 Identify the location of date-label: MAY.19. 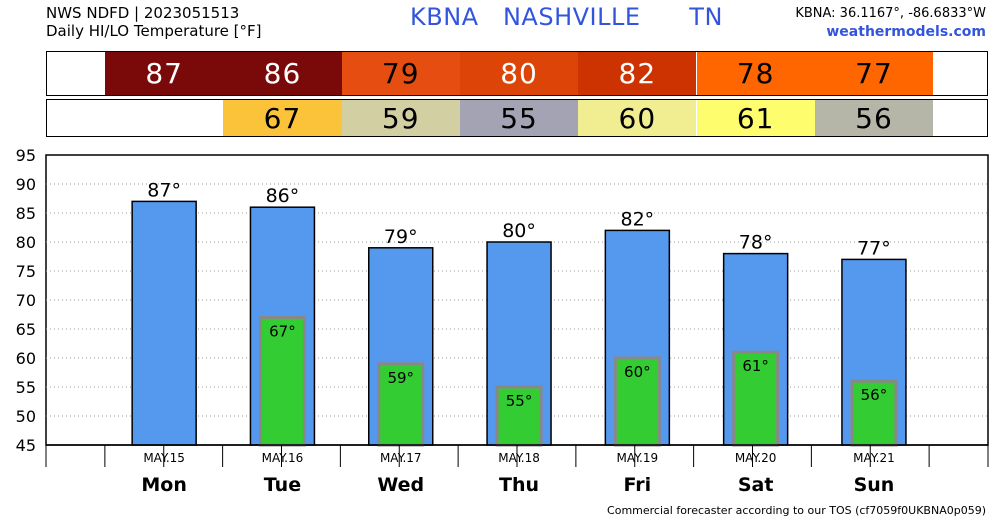
(638, 458).